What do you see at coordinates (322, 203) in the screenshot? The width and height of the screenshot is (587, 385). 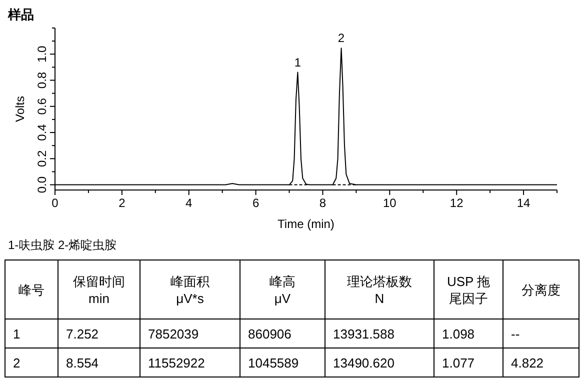 I see `x-tick-label: 8` at bounding box center [322, 203].